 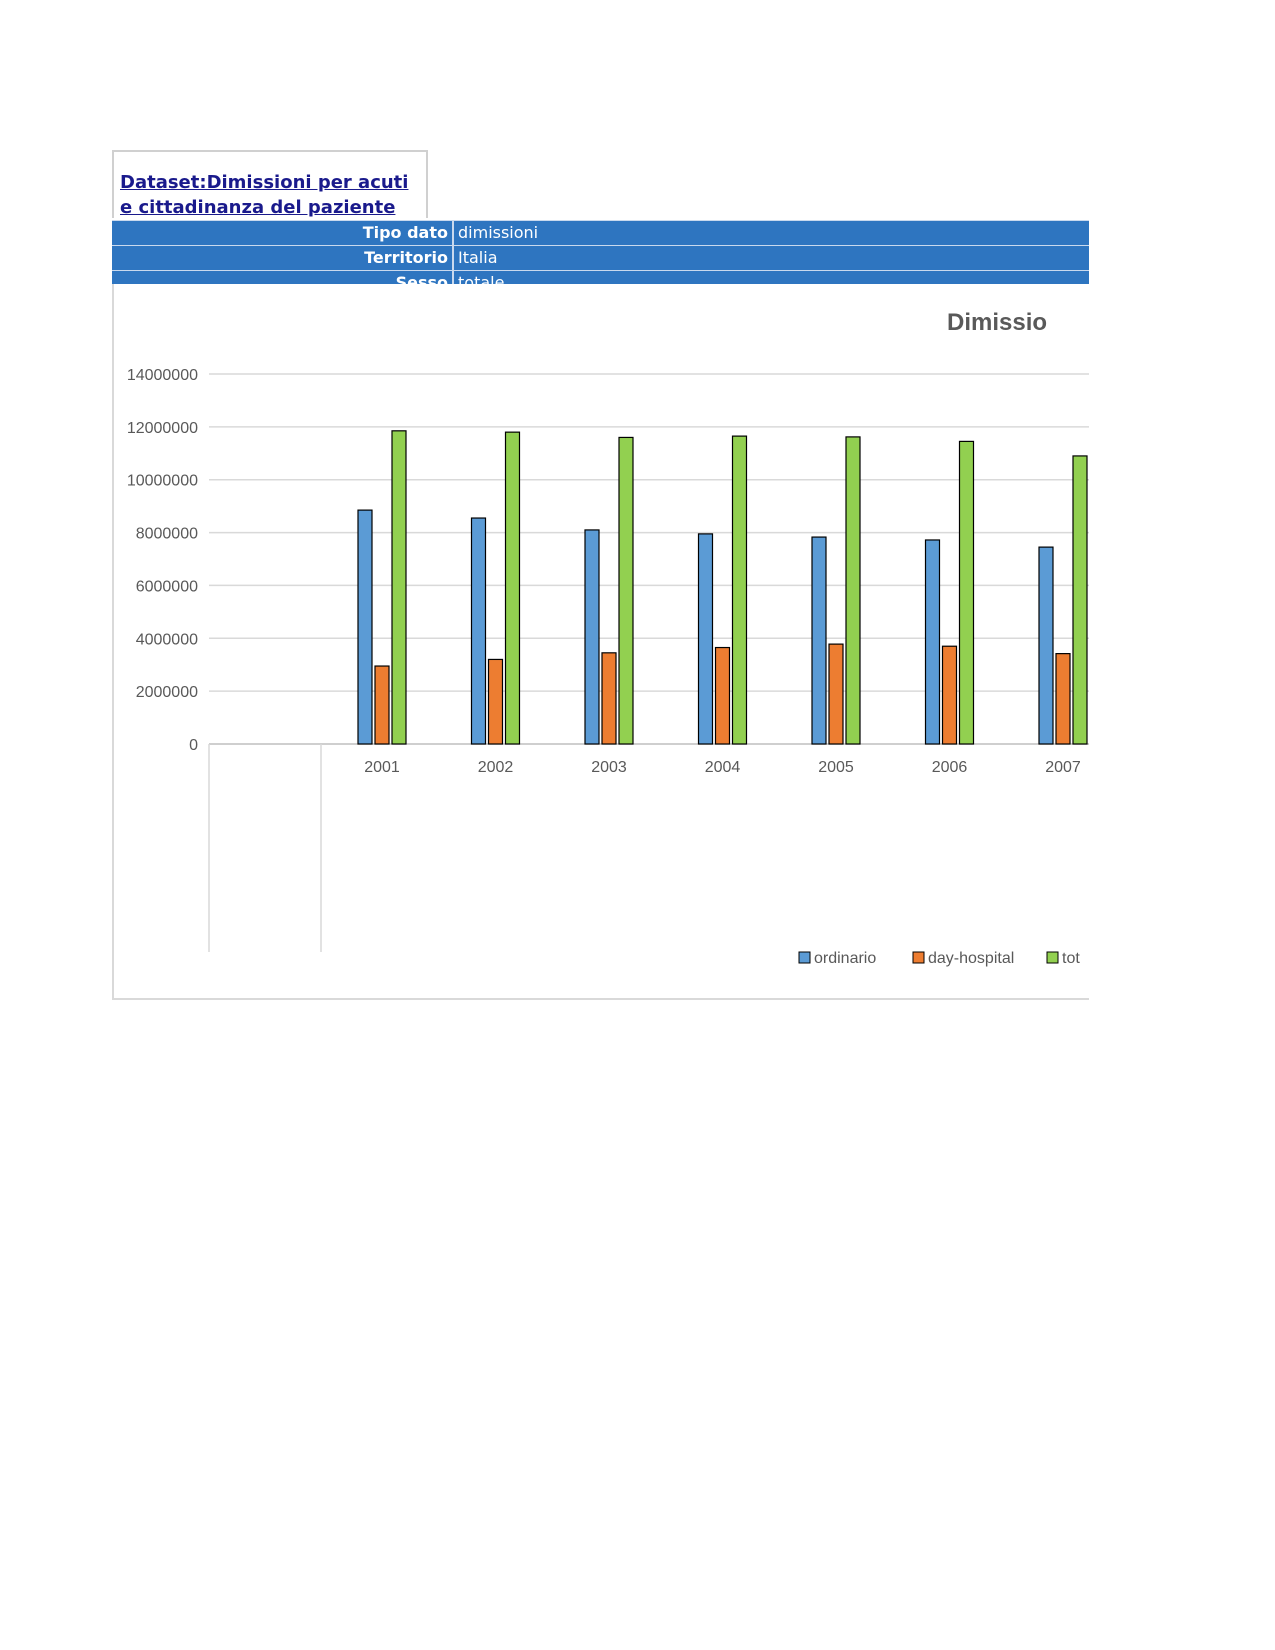 What do you see at coordinates (723, 767) in the screenshot?
I see `x-tick-label: 2004` at bounding box center [723, 767].